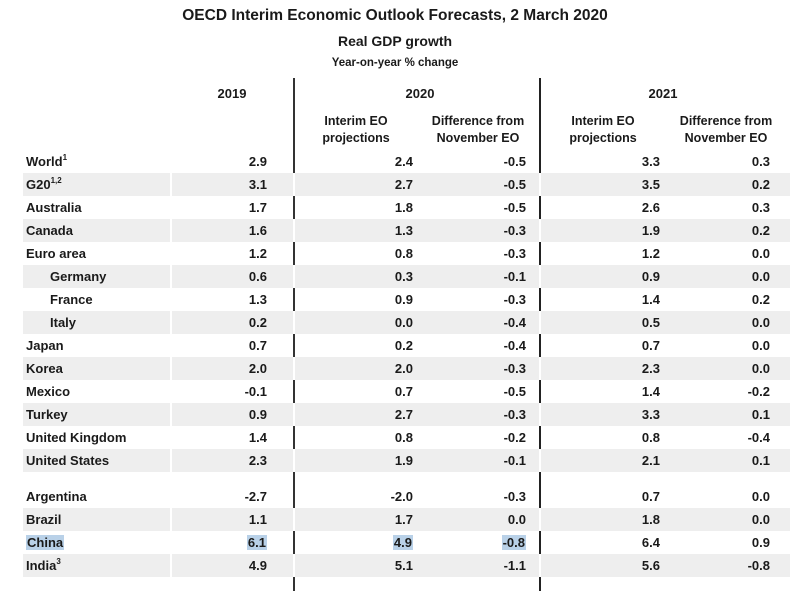 This screenshot has height=591, width=790. I want to click on table-row: G201,2 3.1 2.7 -0.5 3.5 0.2, so click(406, 184).